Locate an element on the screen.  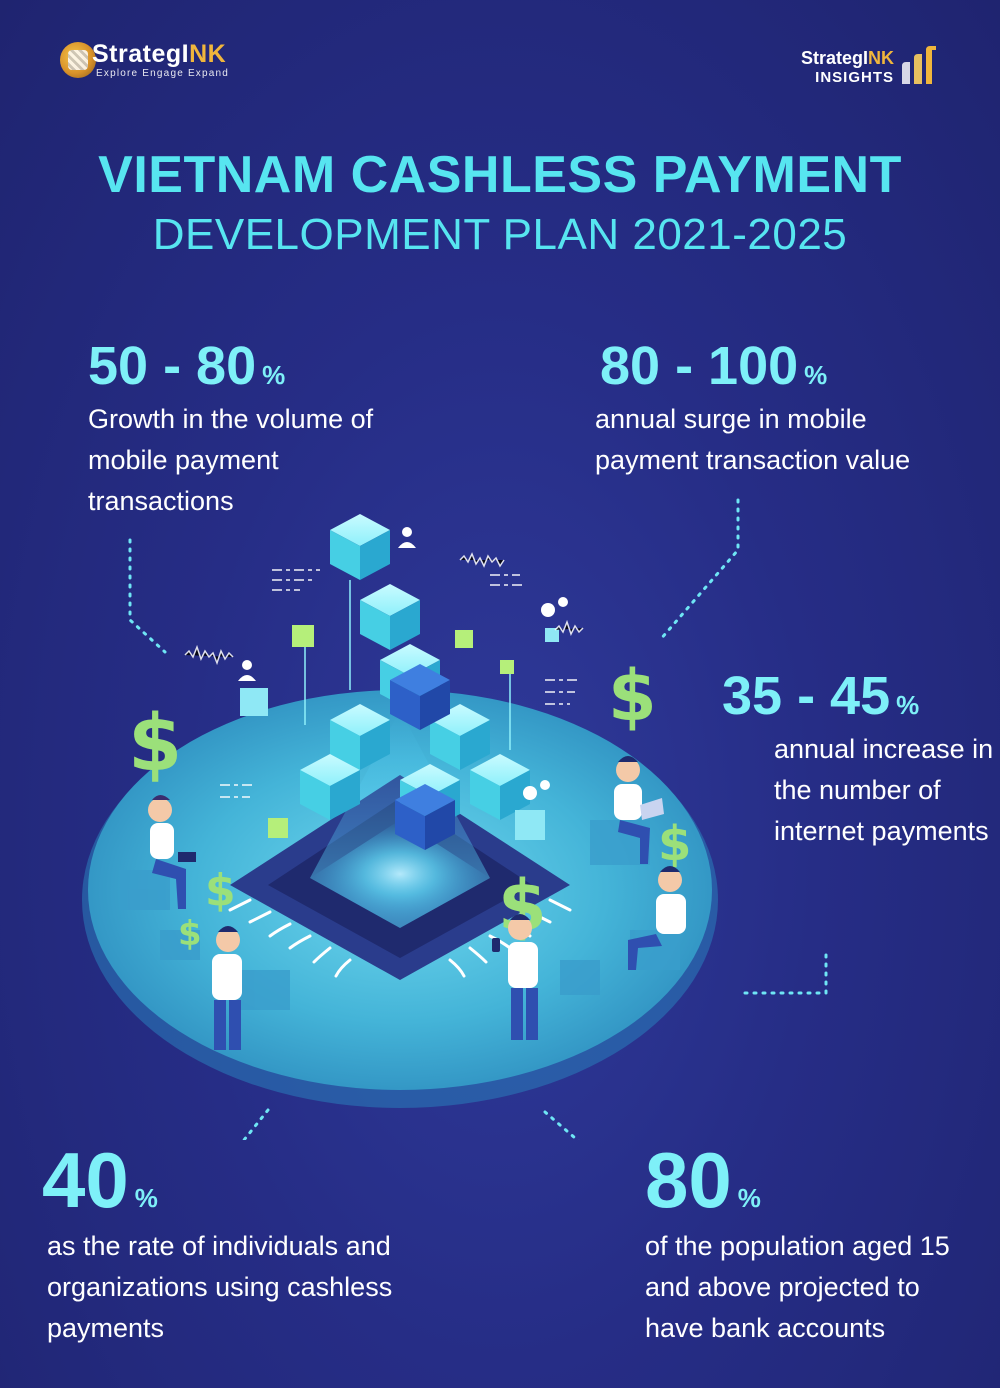
stat-value: 35 - 45% is located at coordinates (821, 696).